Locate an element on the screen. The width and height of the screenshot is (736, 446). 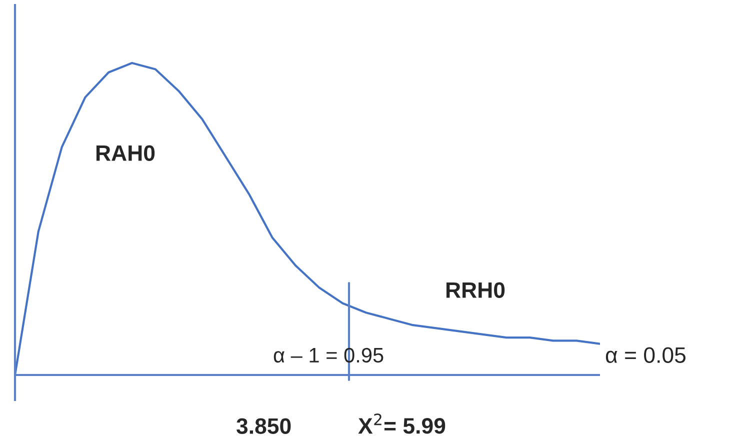
text: X$^{2}$= 5.99 is located at coordinates (402, 424).